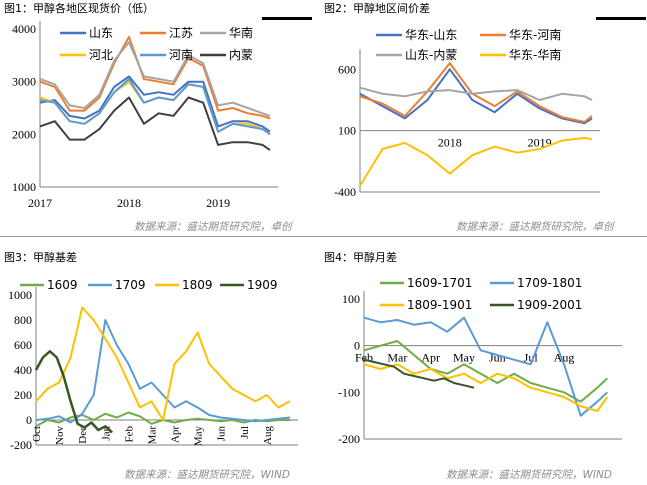  Describe the element at coordinates (197, 285) in the screenshot. I see `fig3-legend-label-2: 1809` at that location.